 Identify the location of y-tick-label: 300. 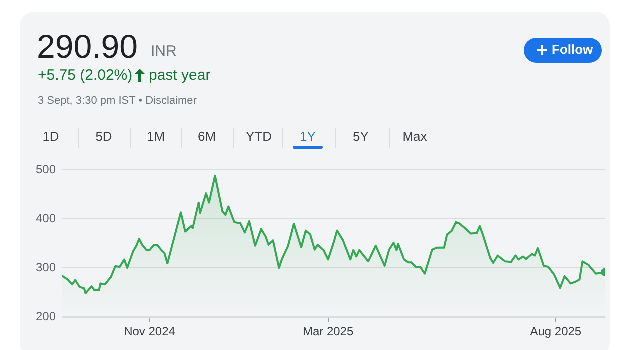
(46, 267).